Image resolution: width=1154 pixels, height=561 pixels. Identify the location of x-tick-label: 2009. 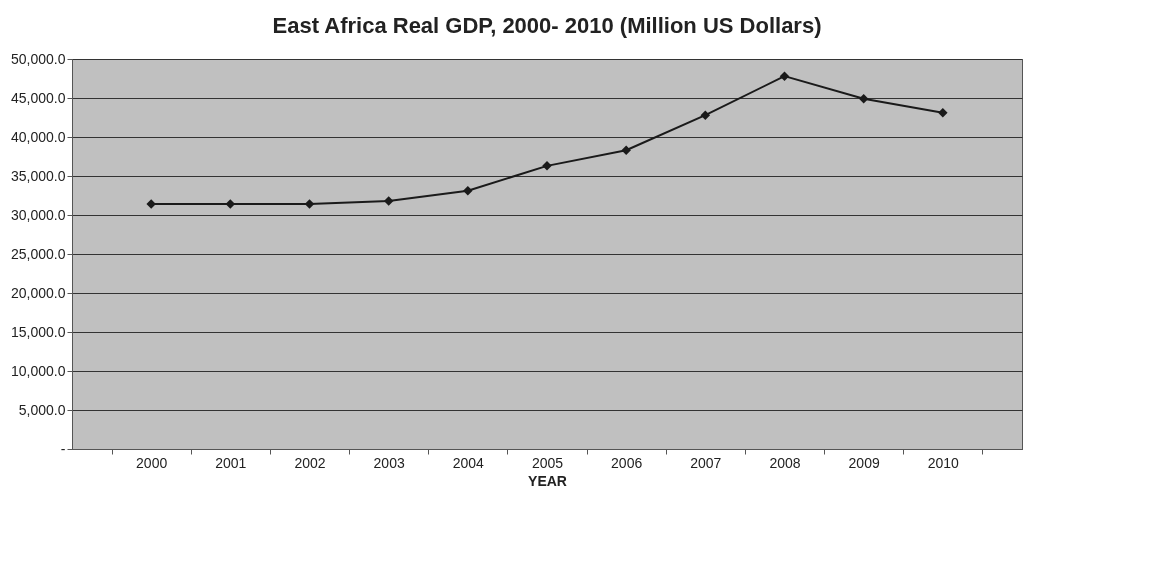
(864, 462).